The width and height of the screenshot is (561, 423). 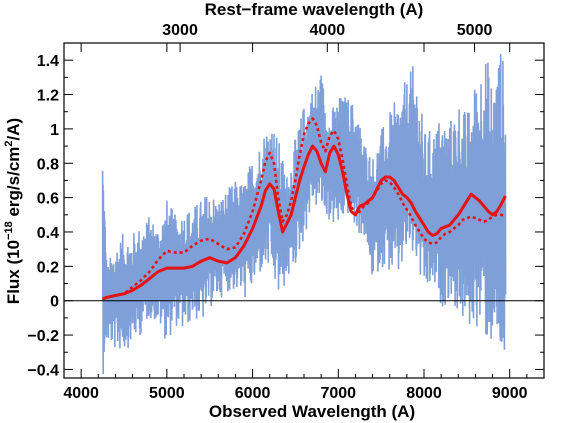 I want to click on x2-axis-title: Rest−frame wavelength (A), so click(x=314, y=9).